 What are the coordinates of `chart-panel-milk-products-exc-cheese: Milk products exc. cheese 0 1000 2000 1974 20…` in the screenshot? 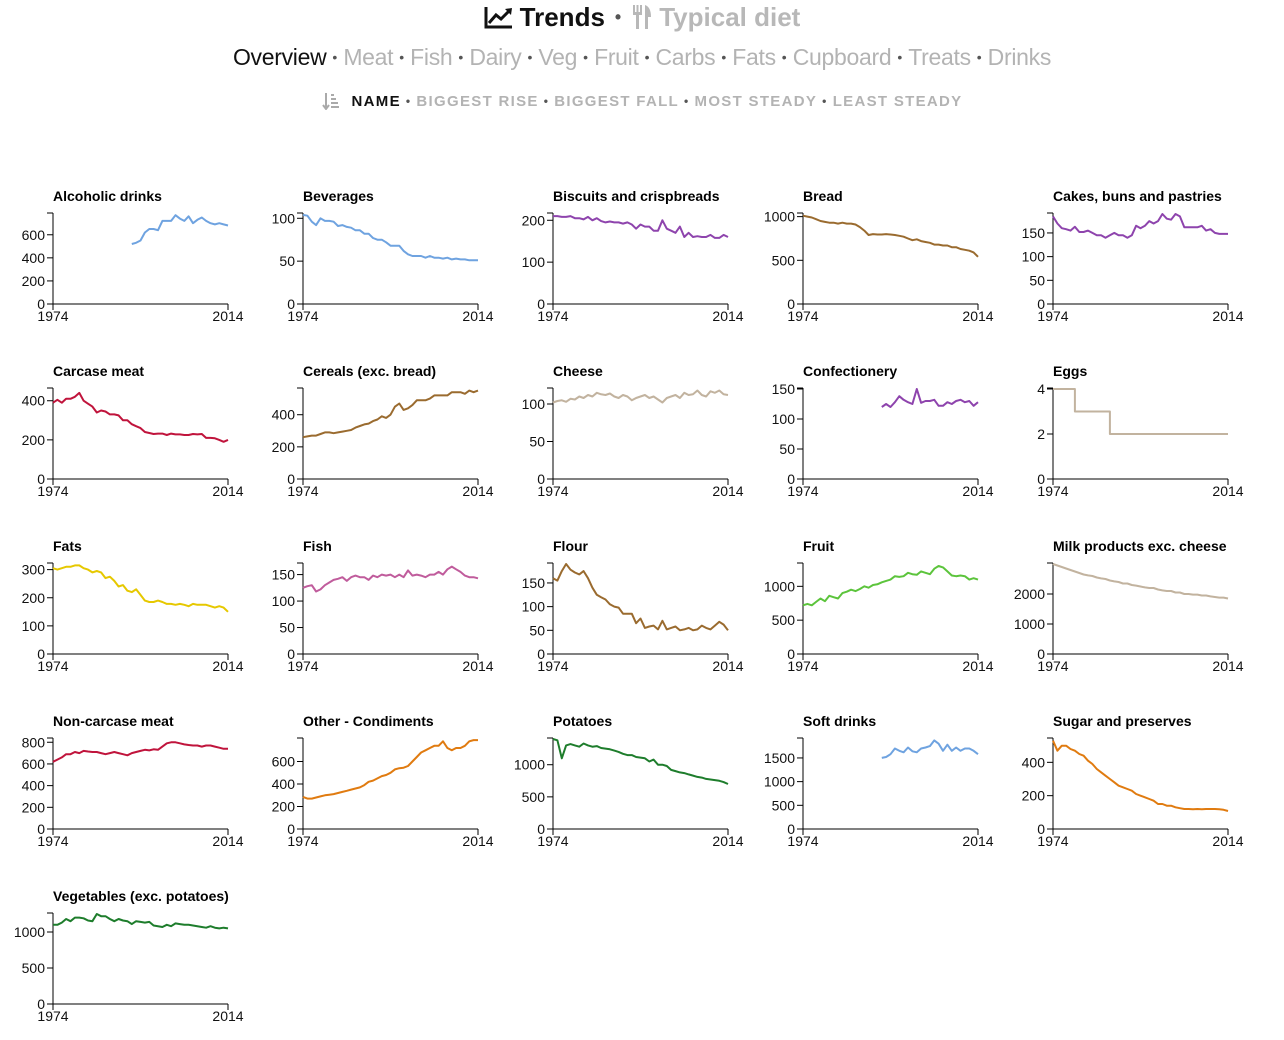 It's located at (1128, 610).